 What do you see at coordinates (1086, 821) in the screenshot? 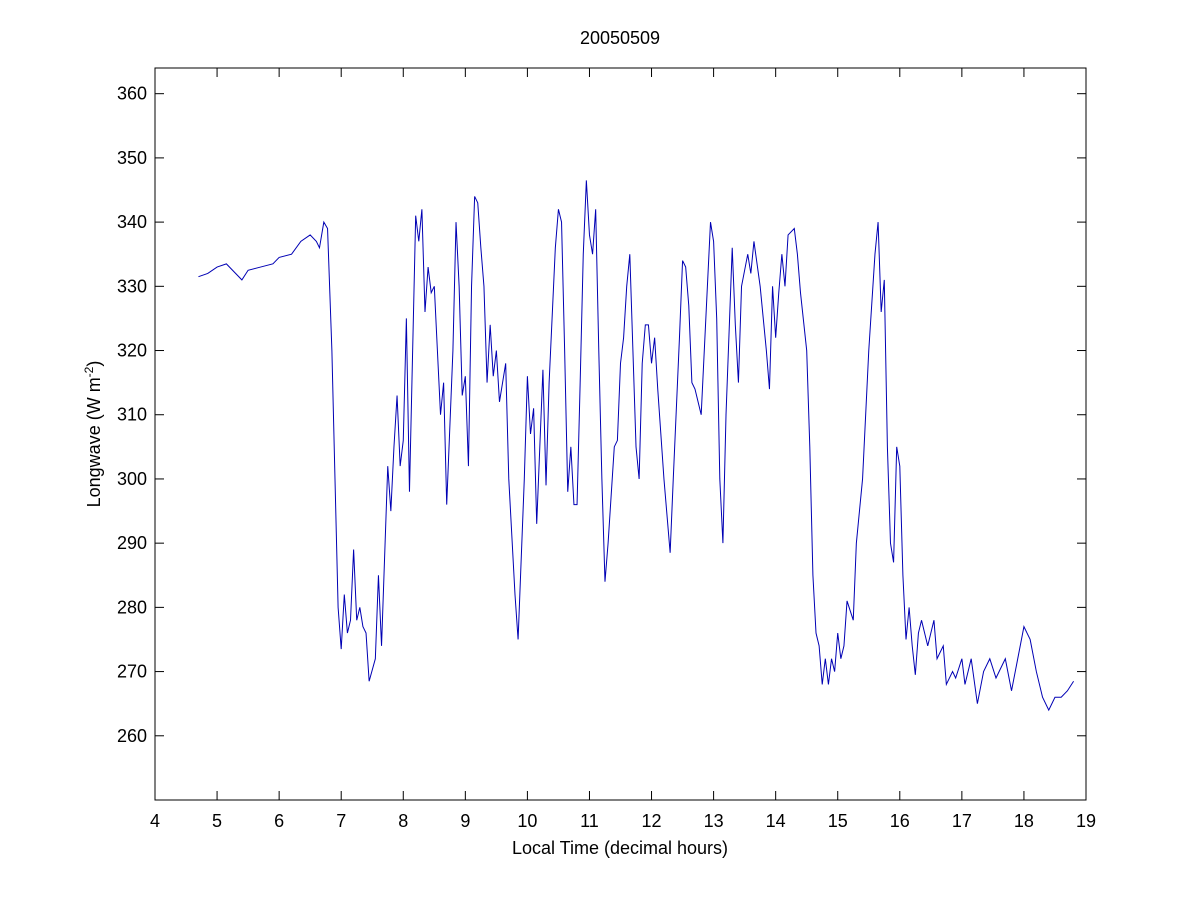
I see `x-tick-label: 19` at bounding box center [1086, 821].